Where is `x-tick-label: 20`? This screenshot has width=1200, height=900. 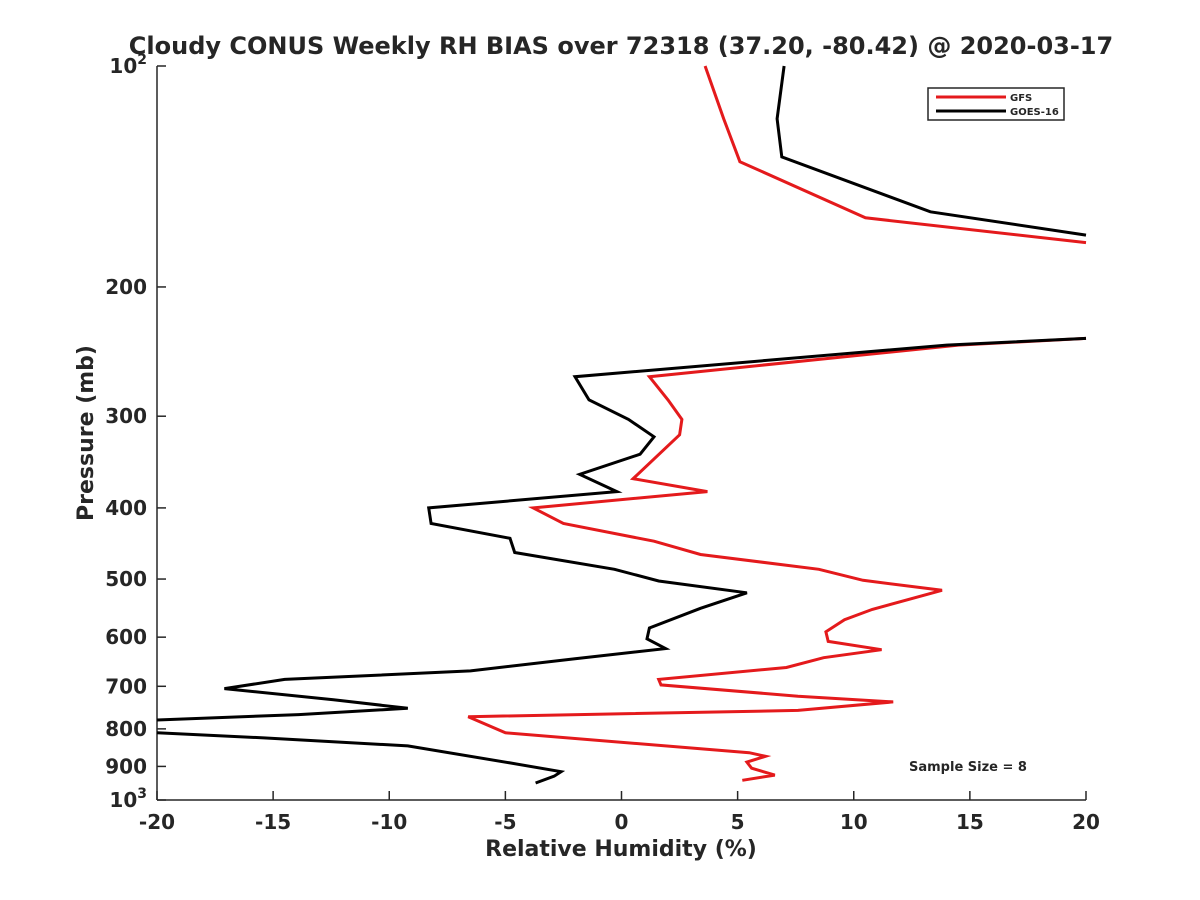 x-tick-label: 20 is located at coordinates (1086, 822).